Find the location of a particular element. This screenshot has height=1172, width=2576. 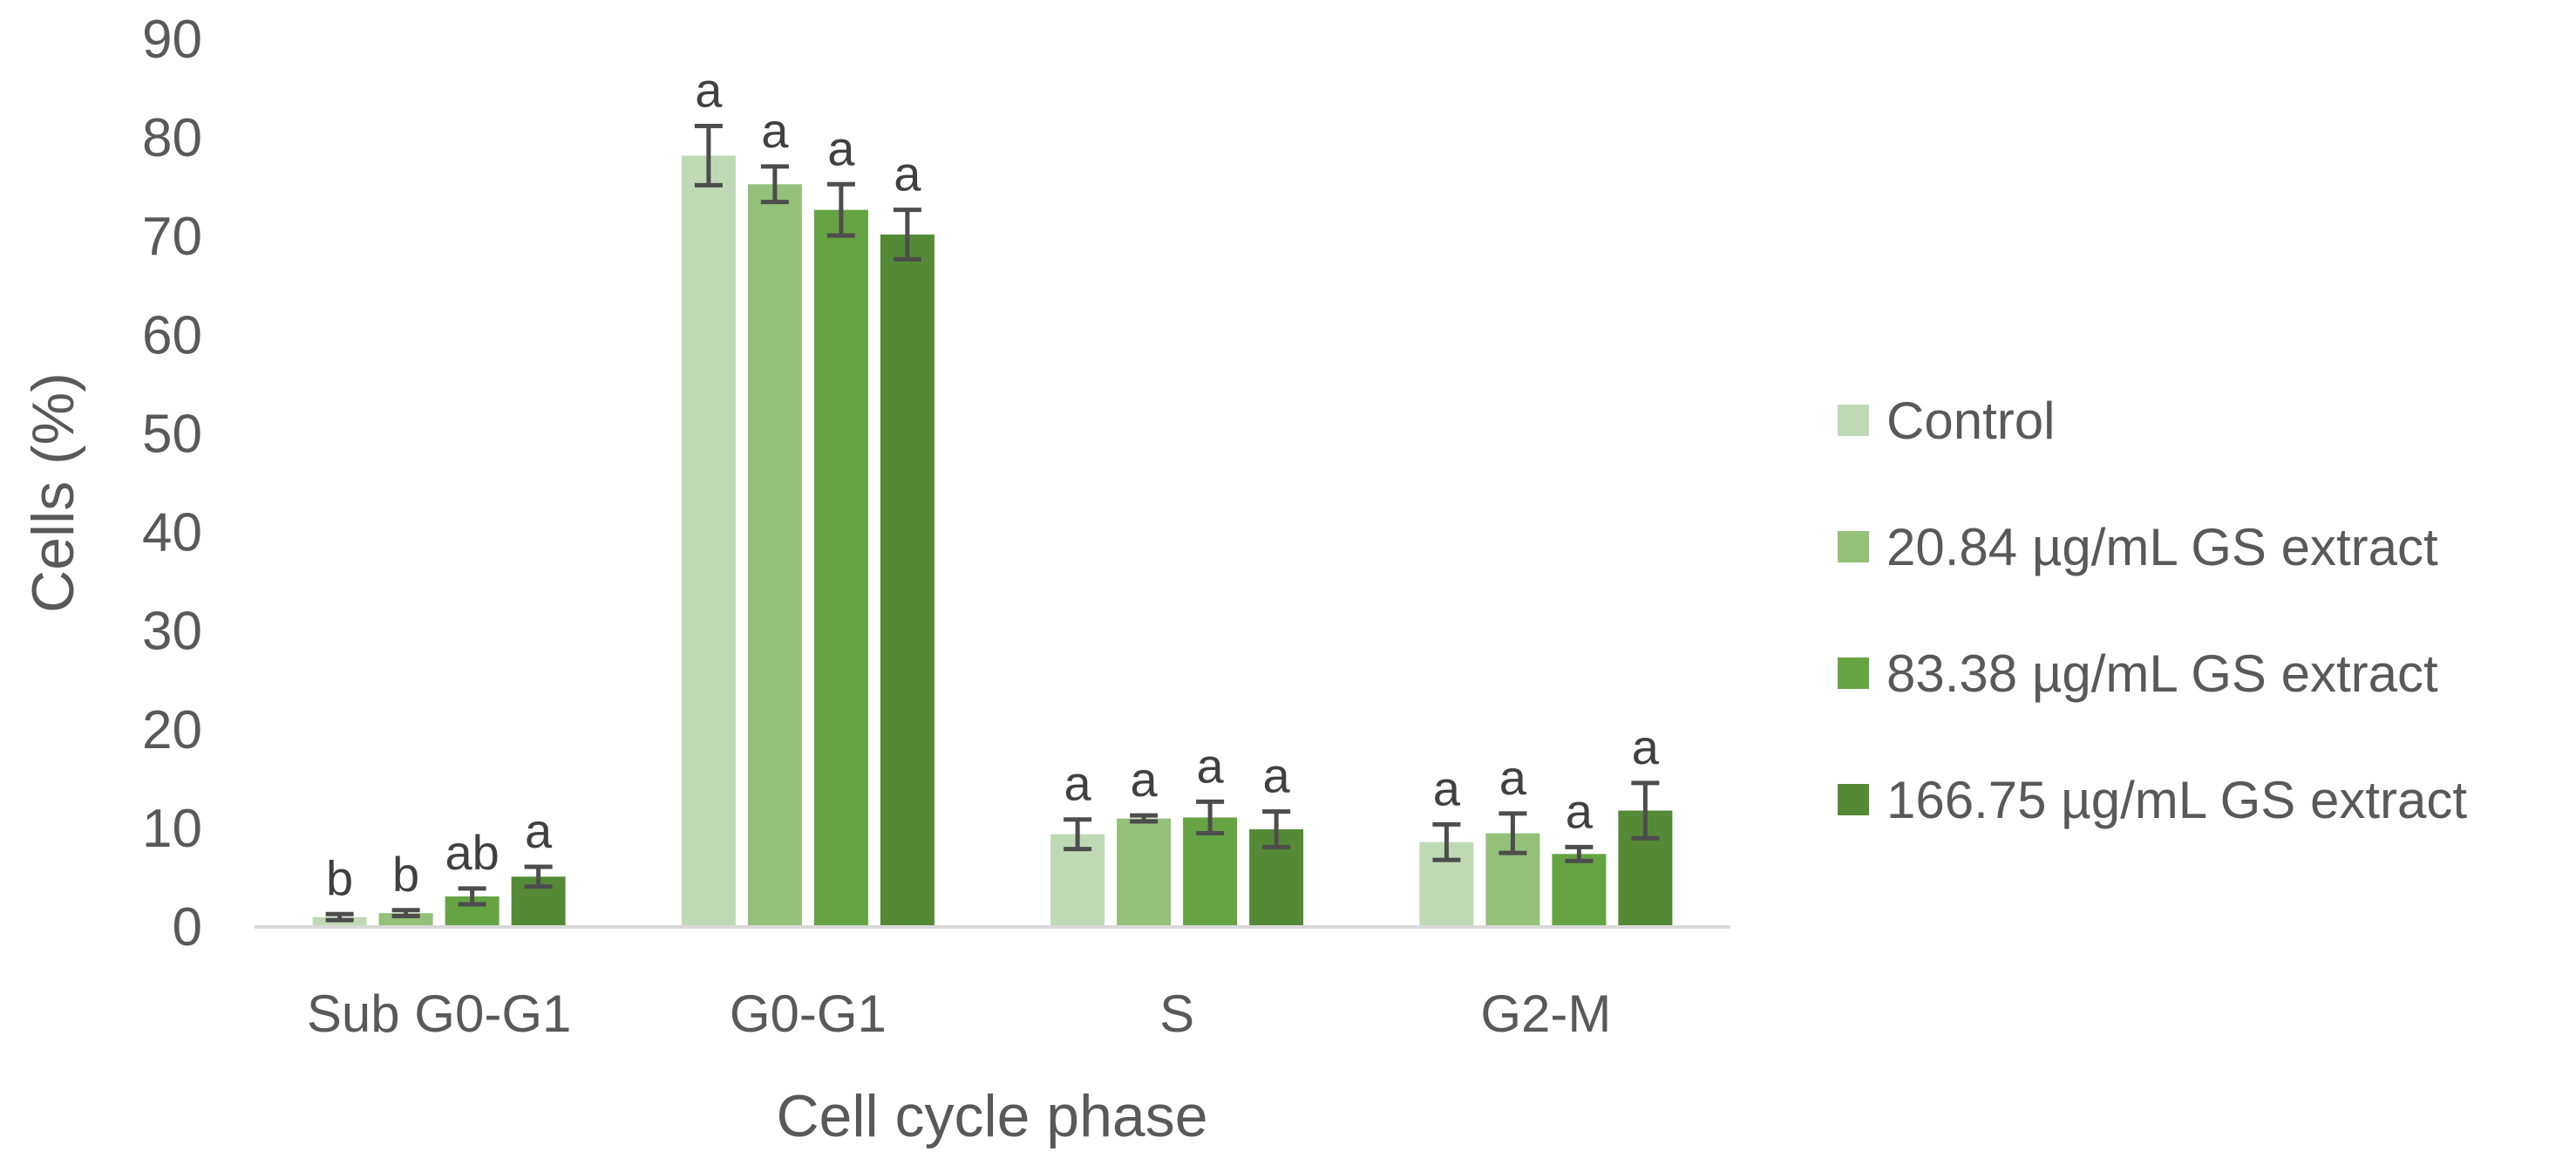

x-axis-title: Cell cycle phase is located at coordinates (992, 1116).